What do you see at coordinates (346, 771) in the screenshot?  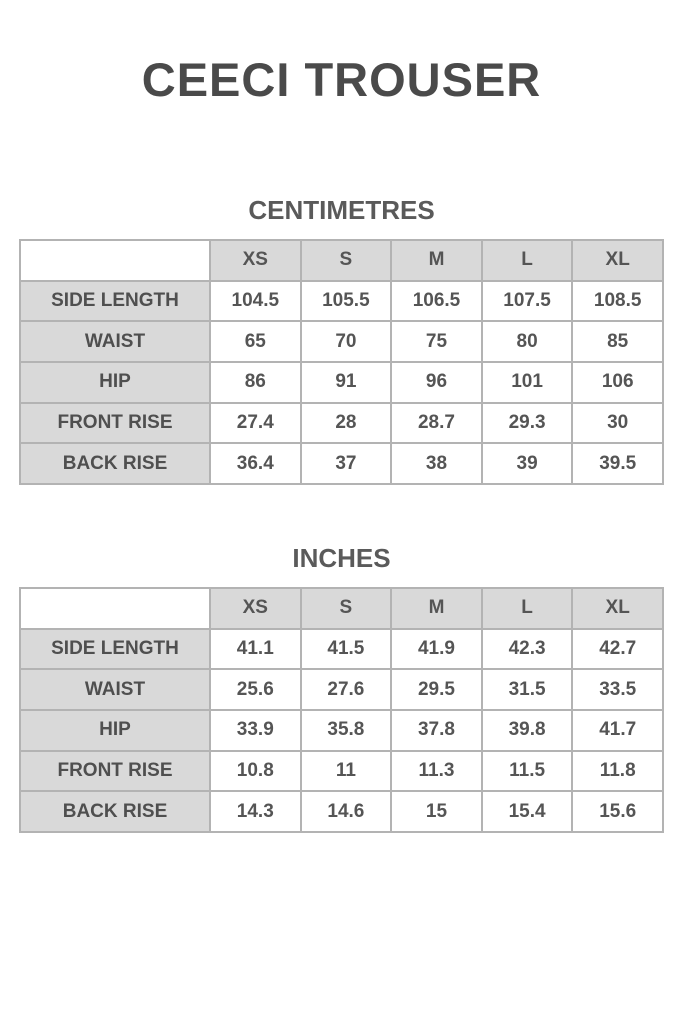 I see `measurement-cell: 11` at bounding box center [346, 771].